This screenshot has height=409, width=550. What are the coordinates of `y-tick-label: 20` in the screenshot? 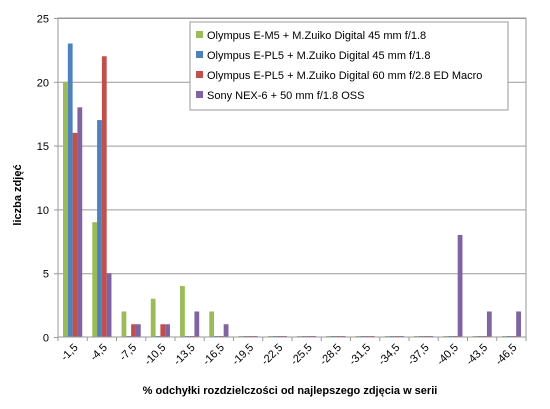 It's located at (43, 83).